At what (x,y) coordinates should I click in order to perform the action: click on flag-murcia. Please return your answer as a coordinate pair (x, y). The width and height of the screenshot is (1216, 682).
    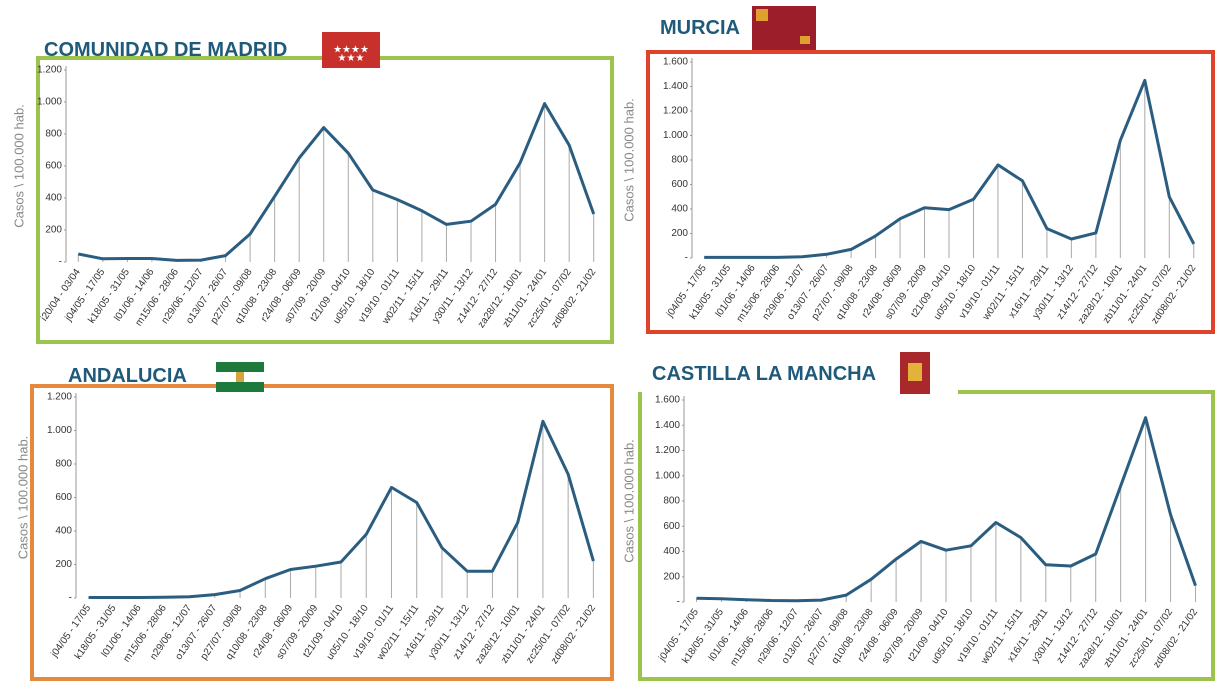
    Looking at the image, I should click on (784, 28).